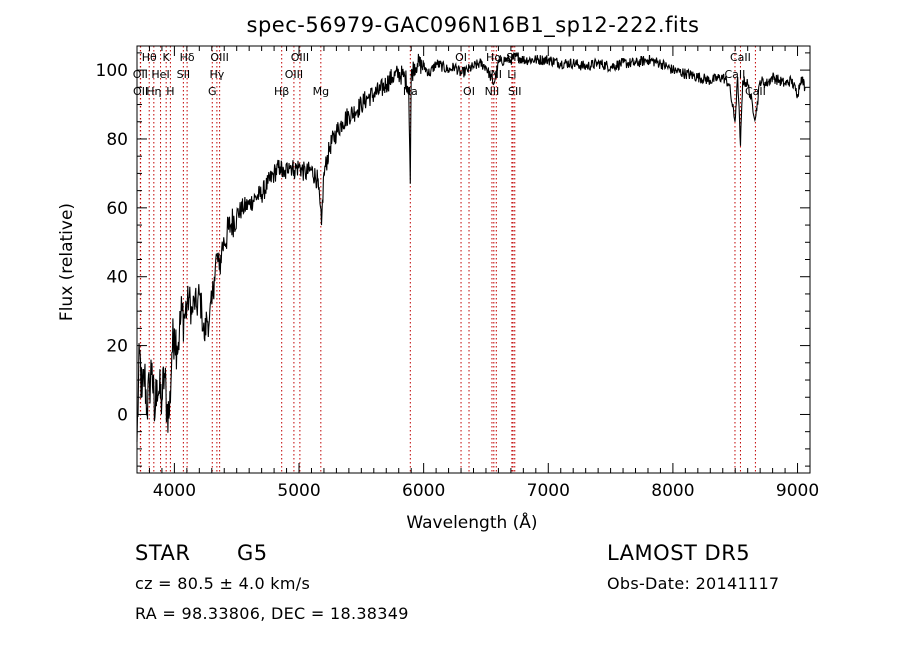 Image resolution: width=900 pixels, height=649 pixels. Describe the element at coordinates (672, 491) in the screenshot. I see `x-tick-label: 8000` at that location.